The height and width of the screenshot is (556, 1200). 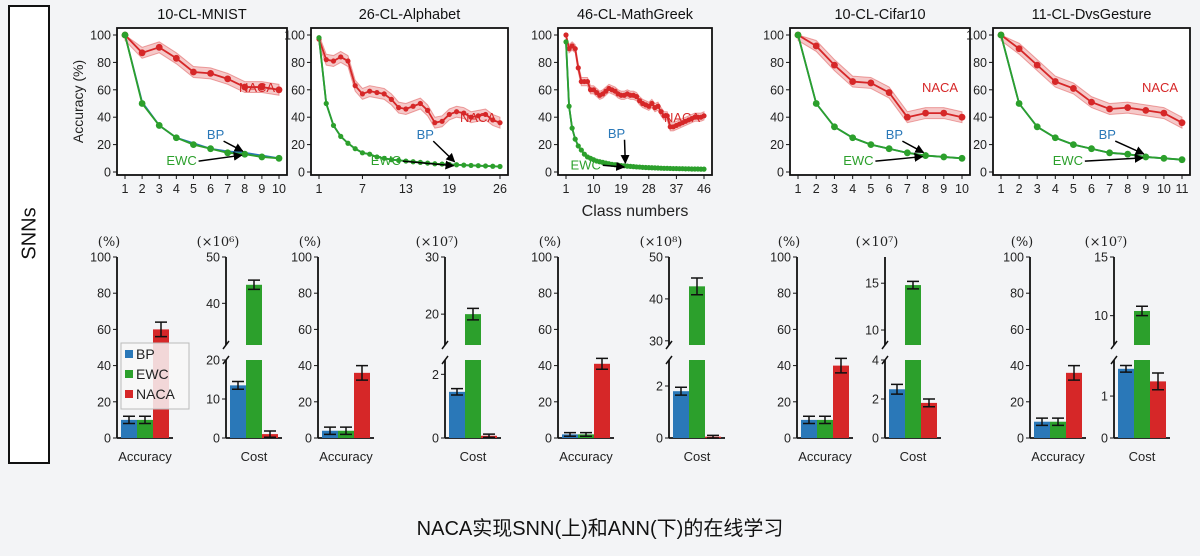 I want to click on x-axis-label: Accuracy, so click(x=1058, y=456).